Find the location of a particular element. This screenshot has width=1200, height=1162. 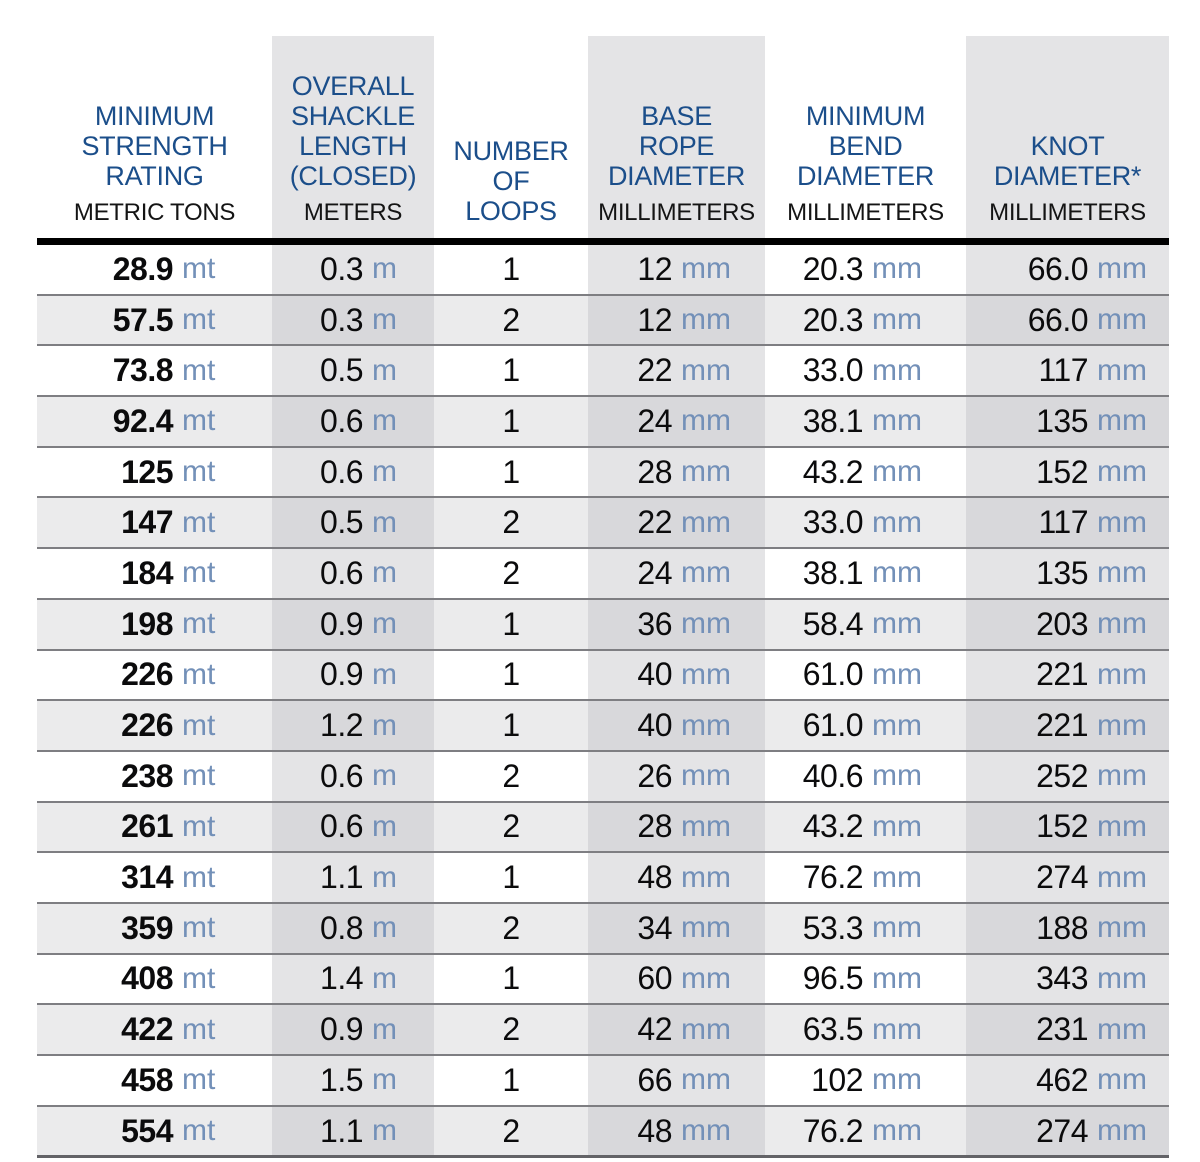

table-cell: 1.4 m is located at coordinates (353, 979).